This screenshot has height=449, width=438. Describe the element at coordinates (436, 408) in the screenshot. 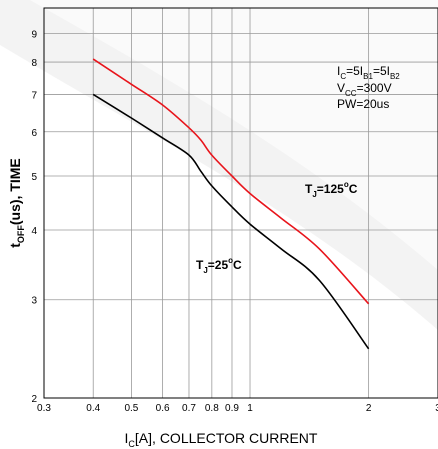

I see `x-tick-label: 3` at that location.